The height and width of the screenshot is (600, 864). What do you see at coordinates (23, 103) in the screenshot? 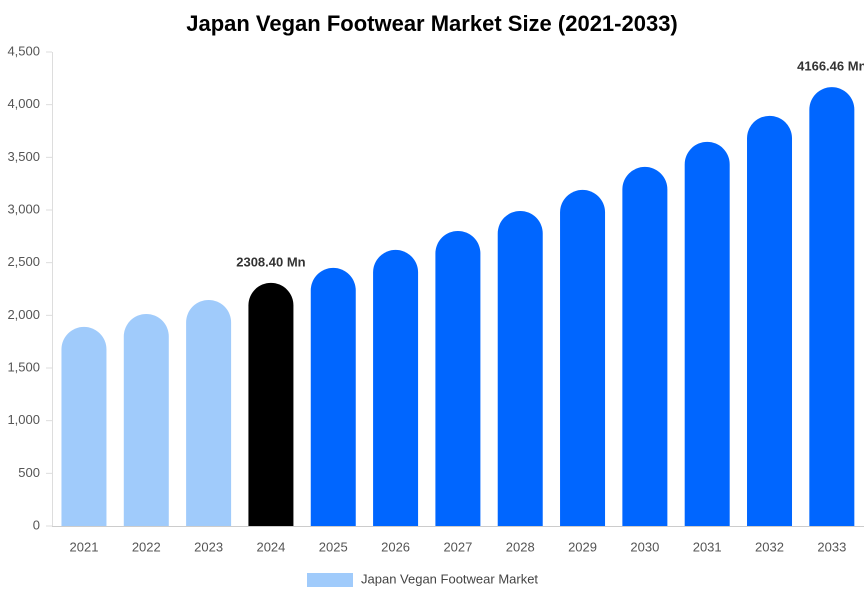
I see `y-tick-label: 4,000` at bounding box center [23, 103].